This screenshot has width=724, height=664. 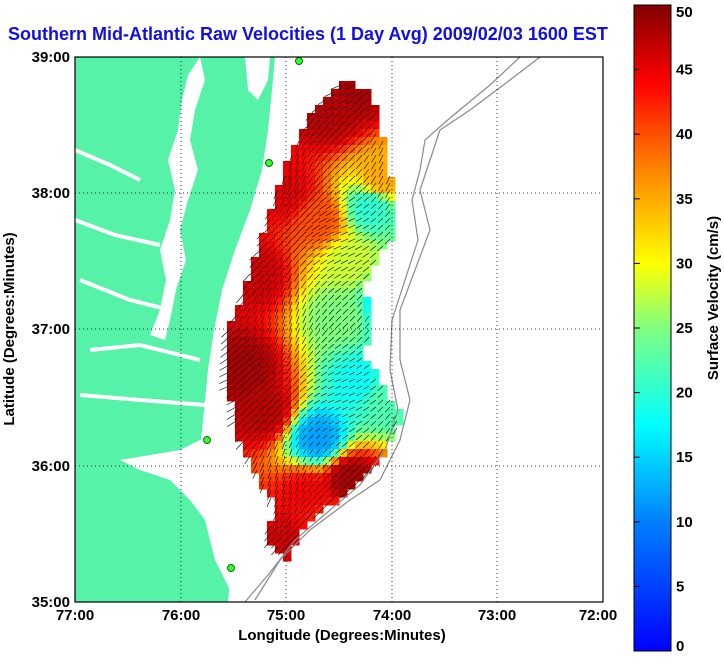 I want to click on y-tick-label: 38:00, so click(x=51, y=193).